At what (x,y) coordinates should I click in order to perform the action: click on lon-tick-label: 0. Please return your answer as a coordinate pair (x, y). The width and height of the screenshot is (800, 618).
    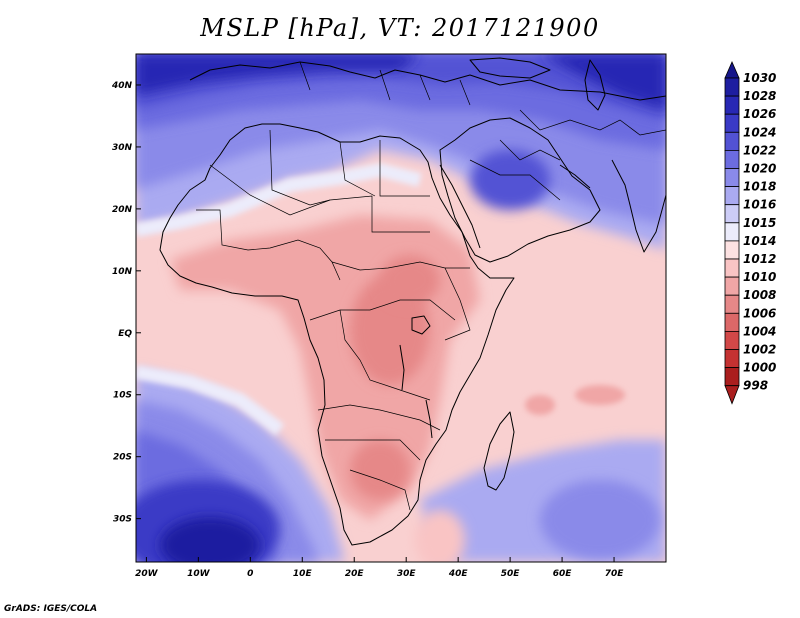
    Looking at the image, I should click on (250, 574).